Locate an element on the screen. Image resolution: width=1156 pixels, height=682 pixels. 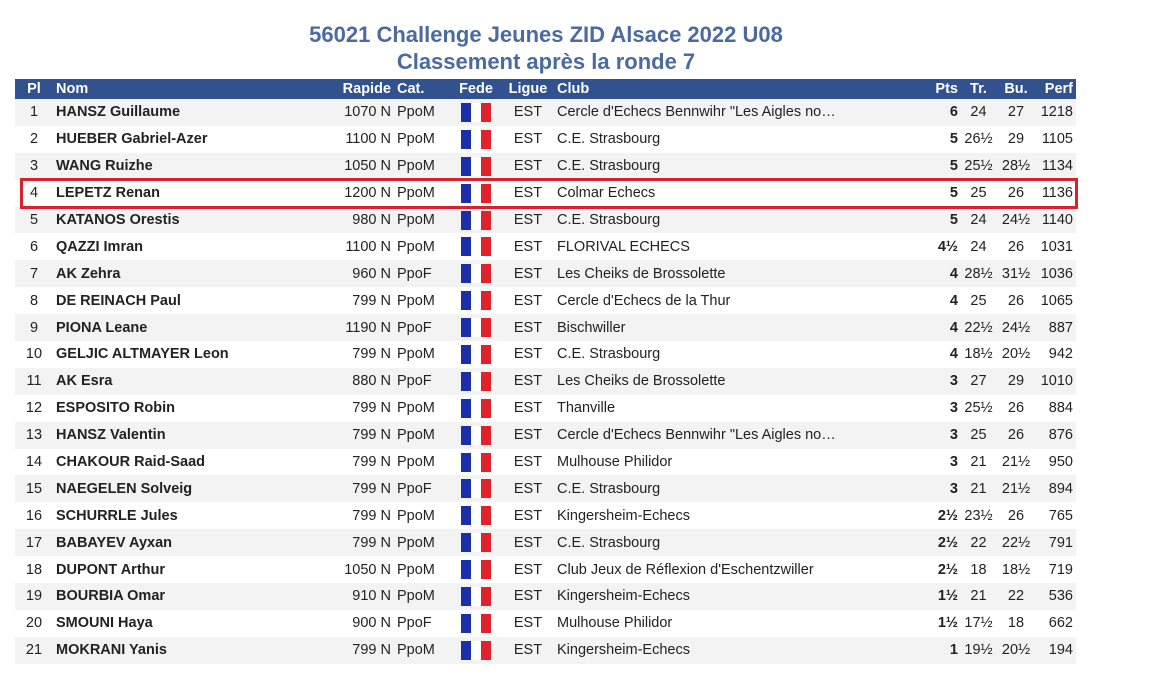
player-name: QAZZI Imran is located at coordinates (173, 247).